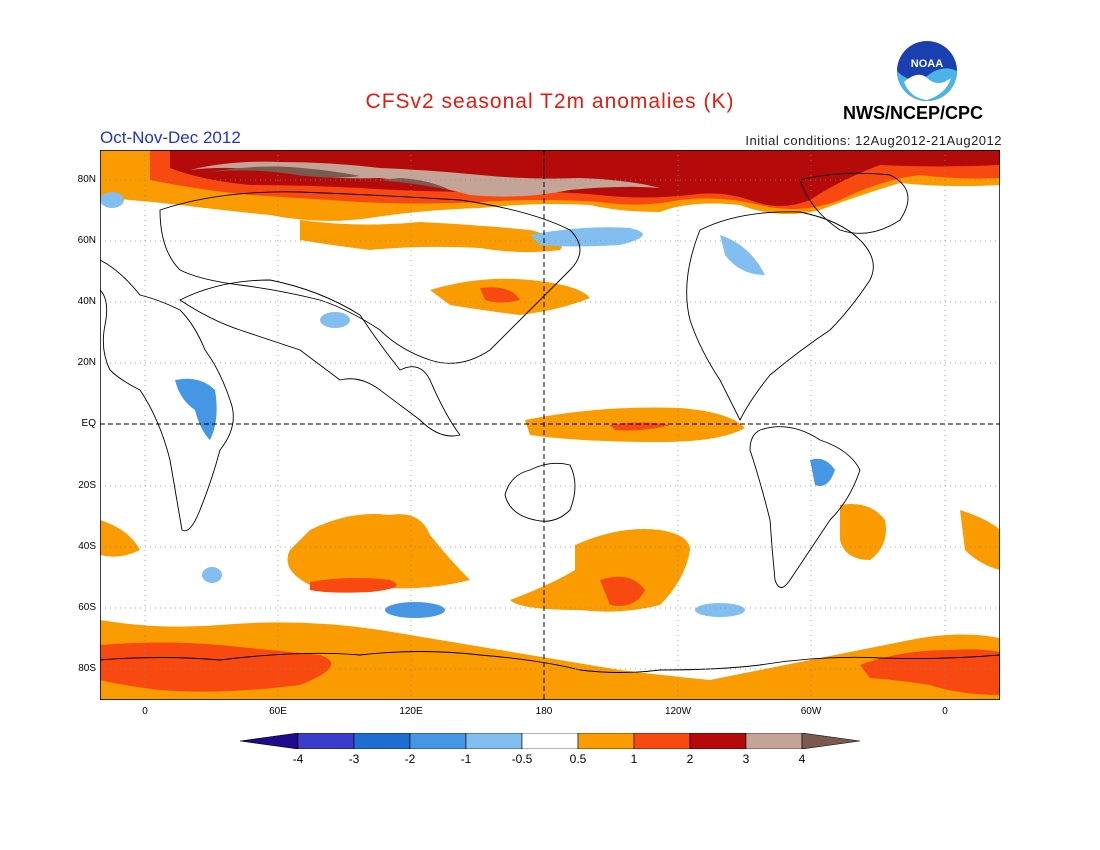 The height and width of the screenshot is (850, 1100). I want to click on lat-label-40s: 40S, so click(87, 546).